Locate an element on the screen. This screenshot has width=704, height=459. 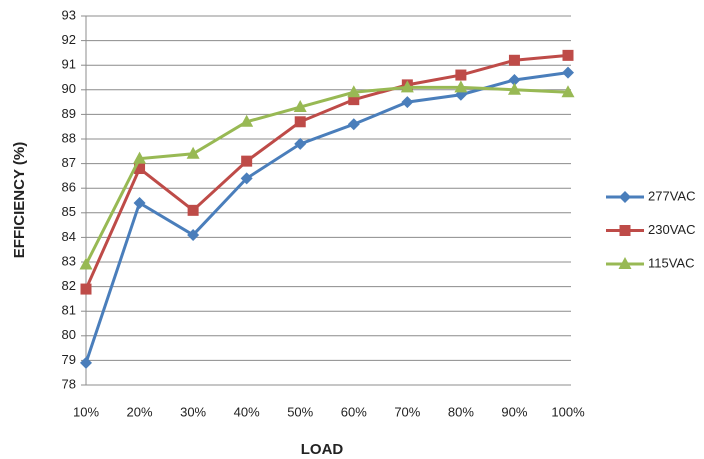
x-tick-label: 100% is located at coordinates (568, 411).